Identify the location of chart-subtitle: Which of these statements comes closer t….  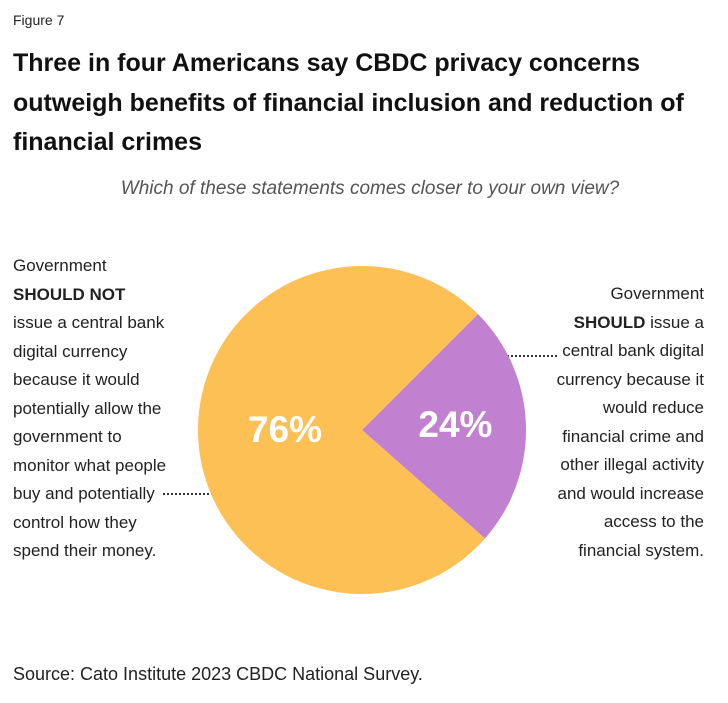
(370, 188).